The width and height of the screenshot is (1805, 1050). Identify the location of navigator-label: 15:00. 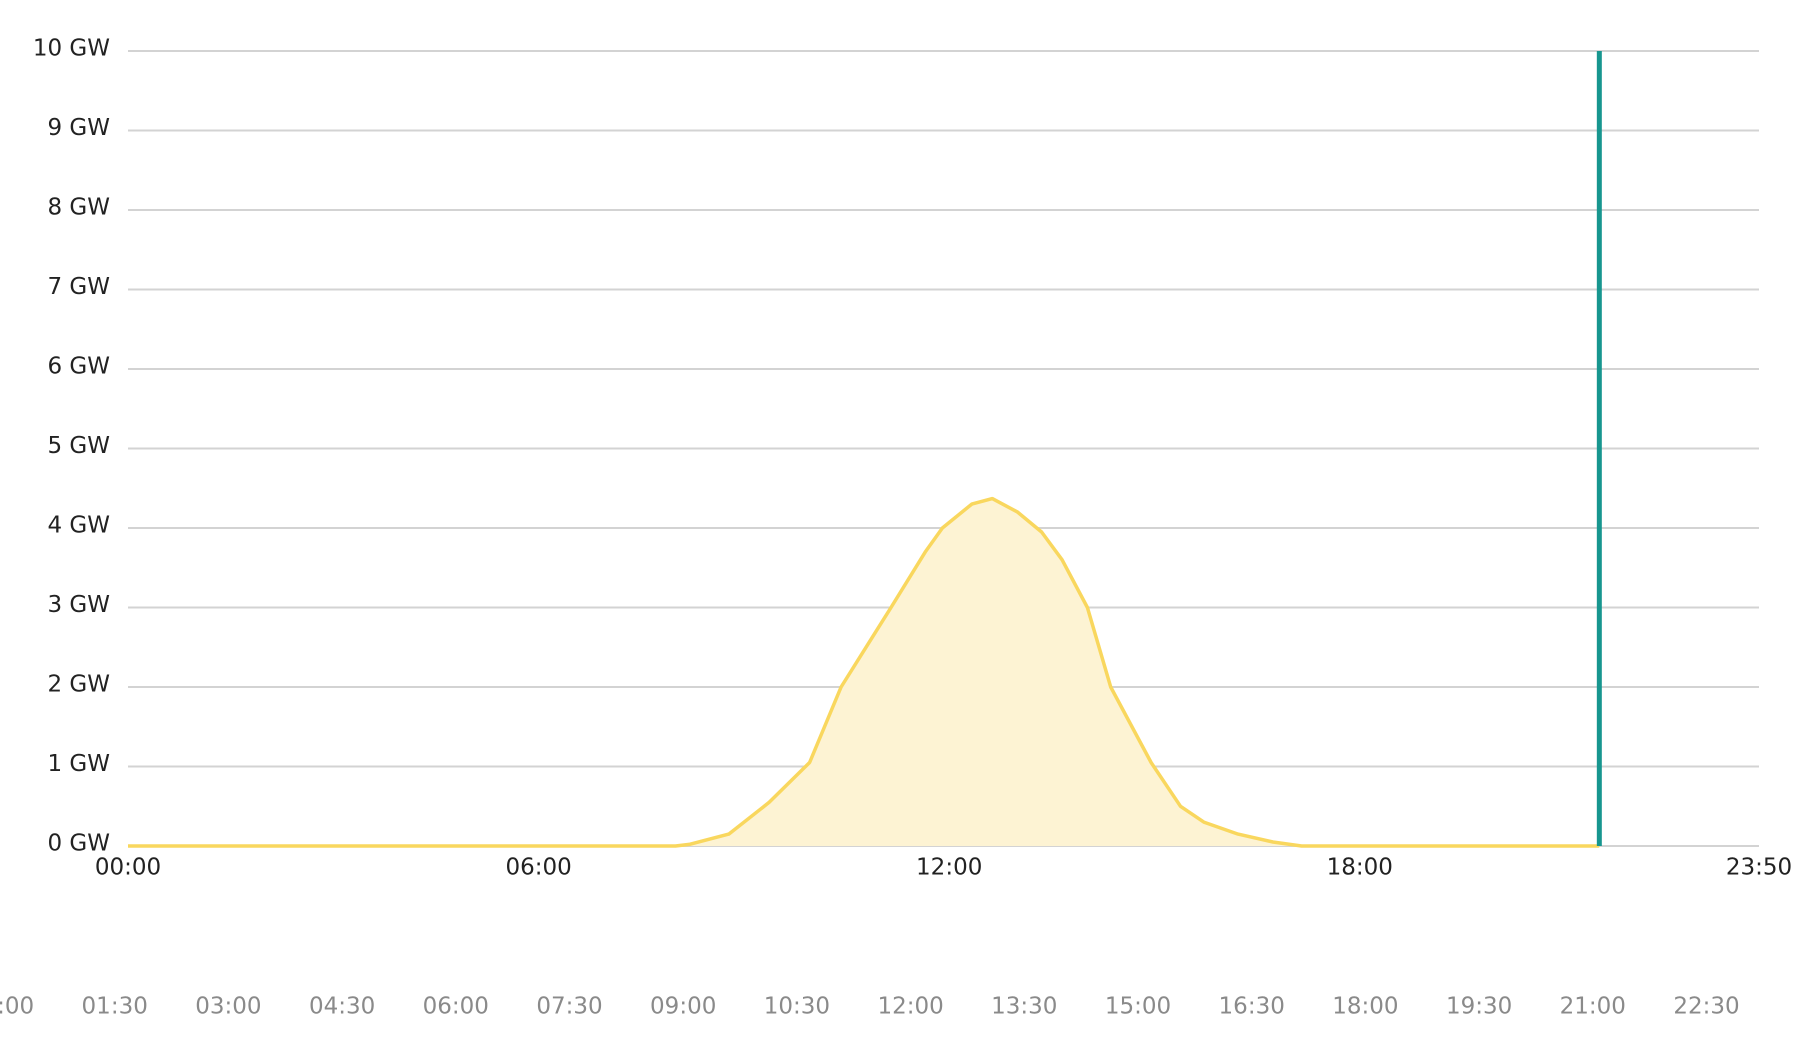
(1138, 1007).